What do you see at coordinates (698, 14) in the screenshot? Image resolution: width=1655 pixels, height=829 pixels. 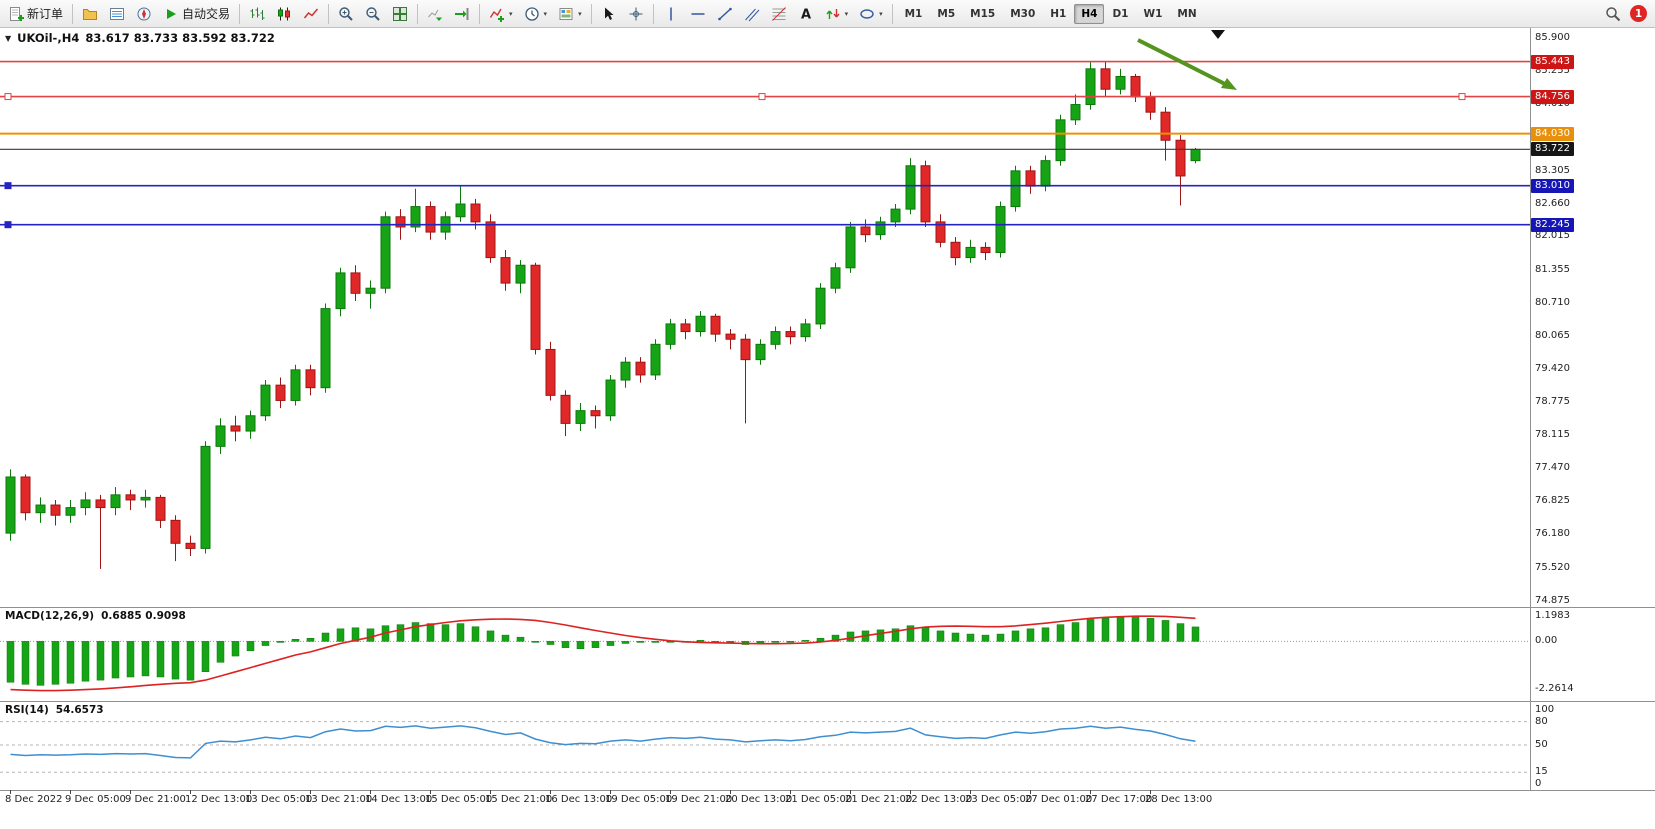 I see `horizontal-line-button` at bounding box center [698, 14].